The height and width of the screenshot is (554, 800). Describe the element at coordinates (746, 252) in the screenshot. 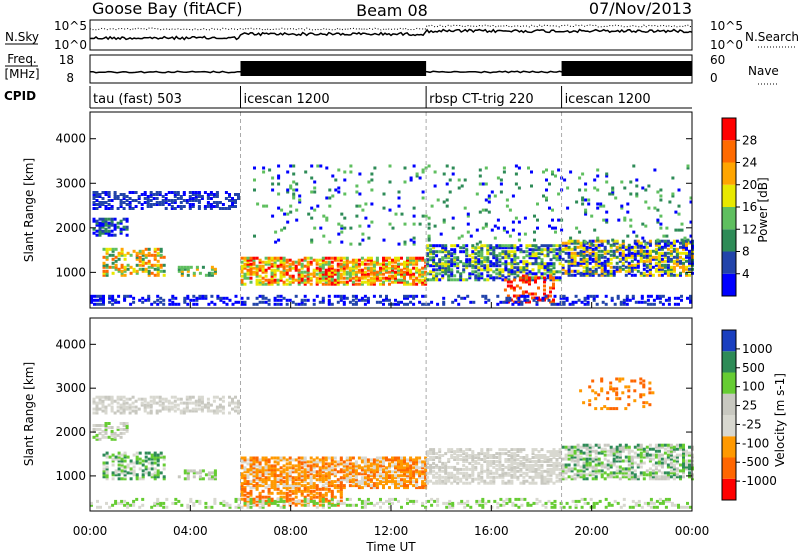

I see `colorbar-tick-label: 8` at that location.